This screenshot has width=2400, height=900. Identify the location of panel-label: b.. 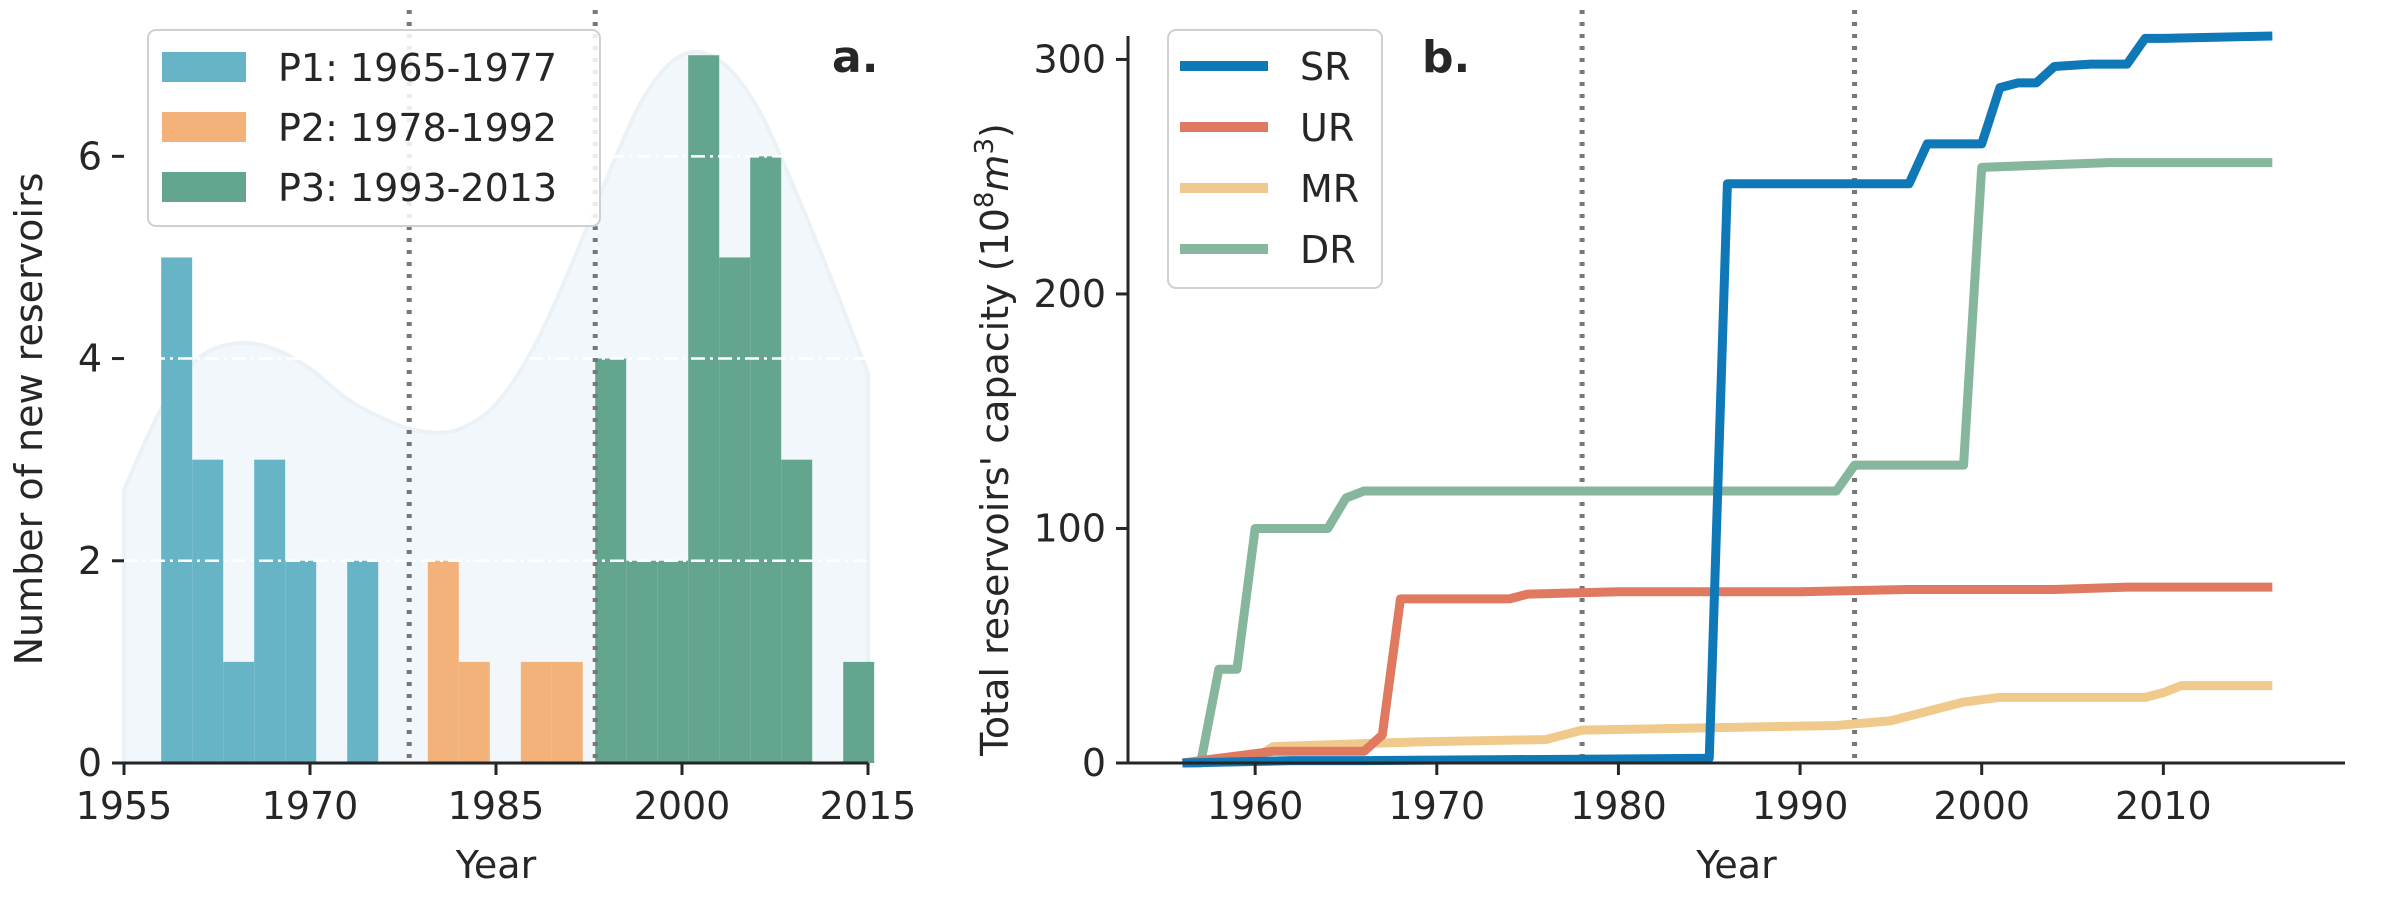
(1446, 57).